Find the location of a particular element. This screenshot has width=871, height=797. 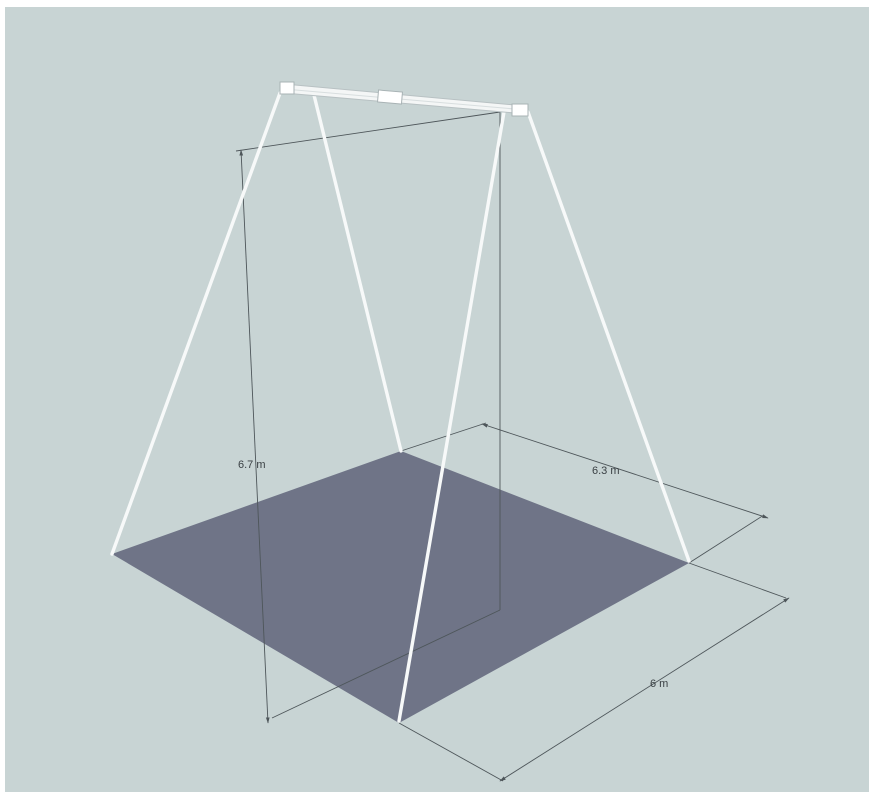

width-extension-right is located at coordinates (737, 580).